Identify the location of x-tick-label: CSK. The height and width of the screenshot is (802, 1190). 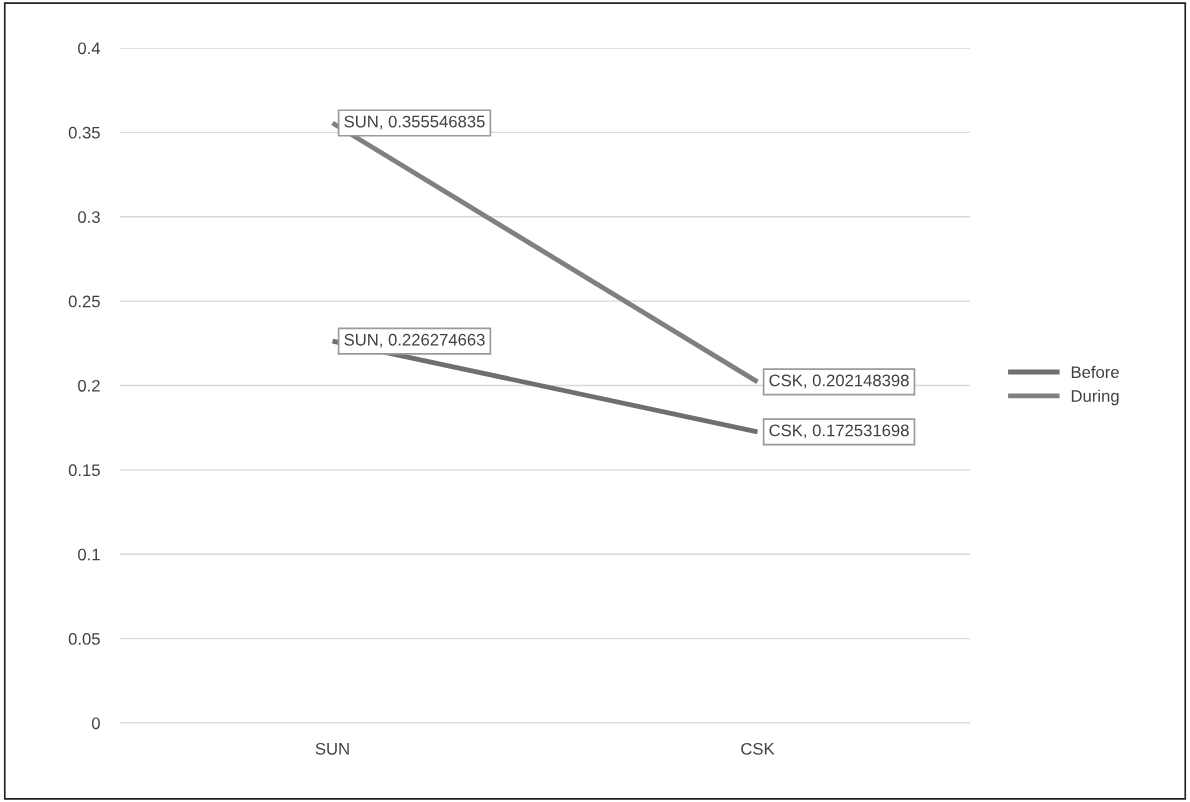
(758, 748).